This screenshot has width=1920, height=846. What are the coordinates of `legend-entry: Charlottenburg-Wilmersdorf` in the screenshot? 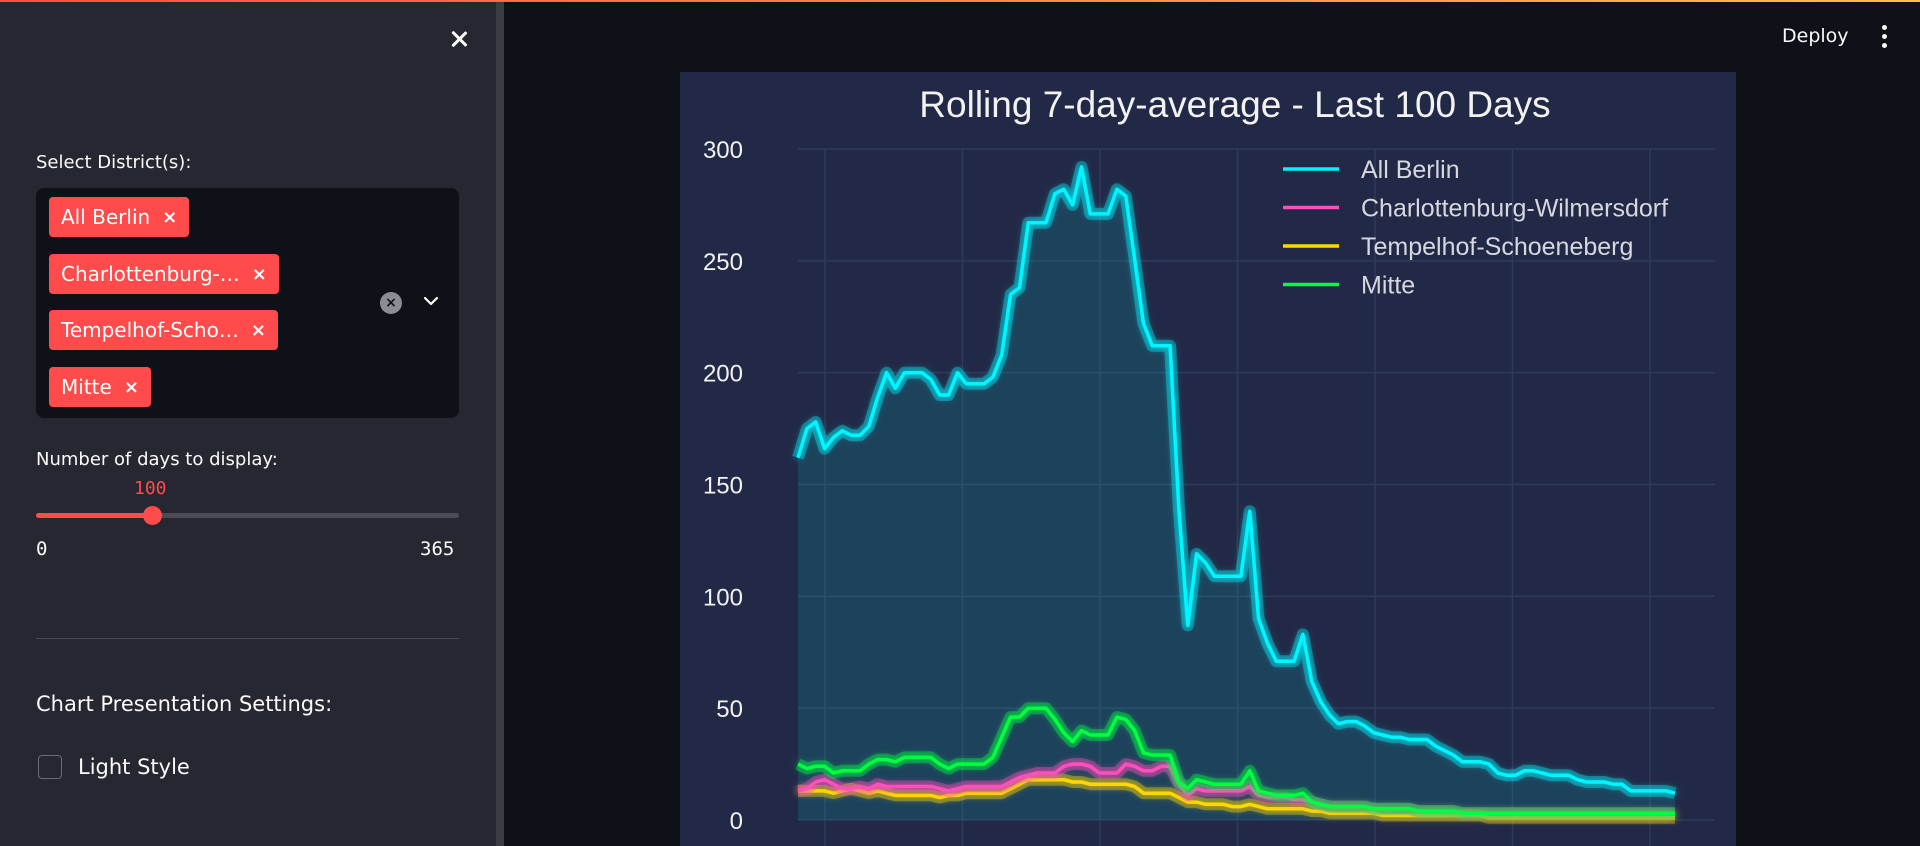 It's located at (1514, 209).